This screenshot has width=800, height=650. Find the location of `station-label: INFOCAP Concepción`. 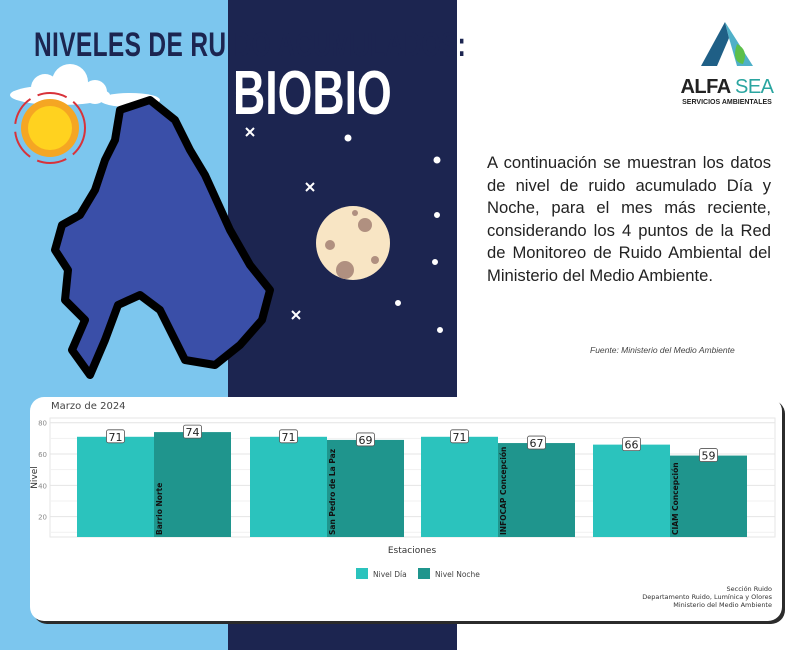

station-label: INFOCAP Concepción is located at coordinates (503, 491).